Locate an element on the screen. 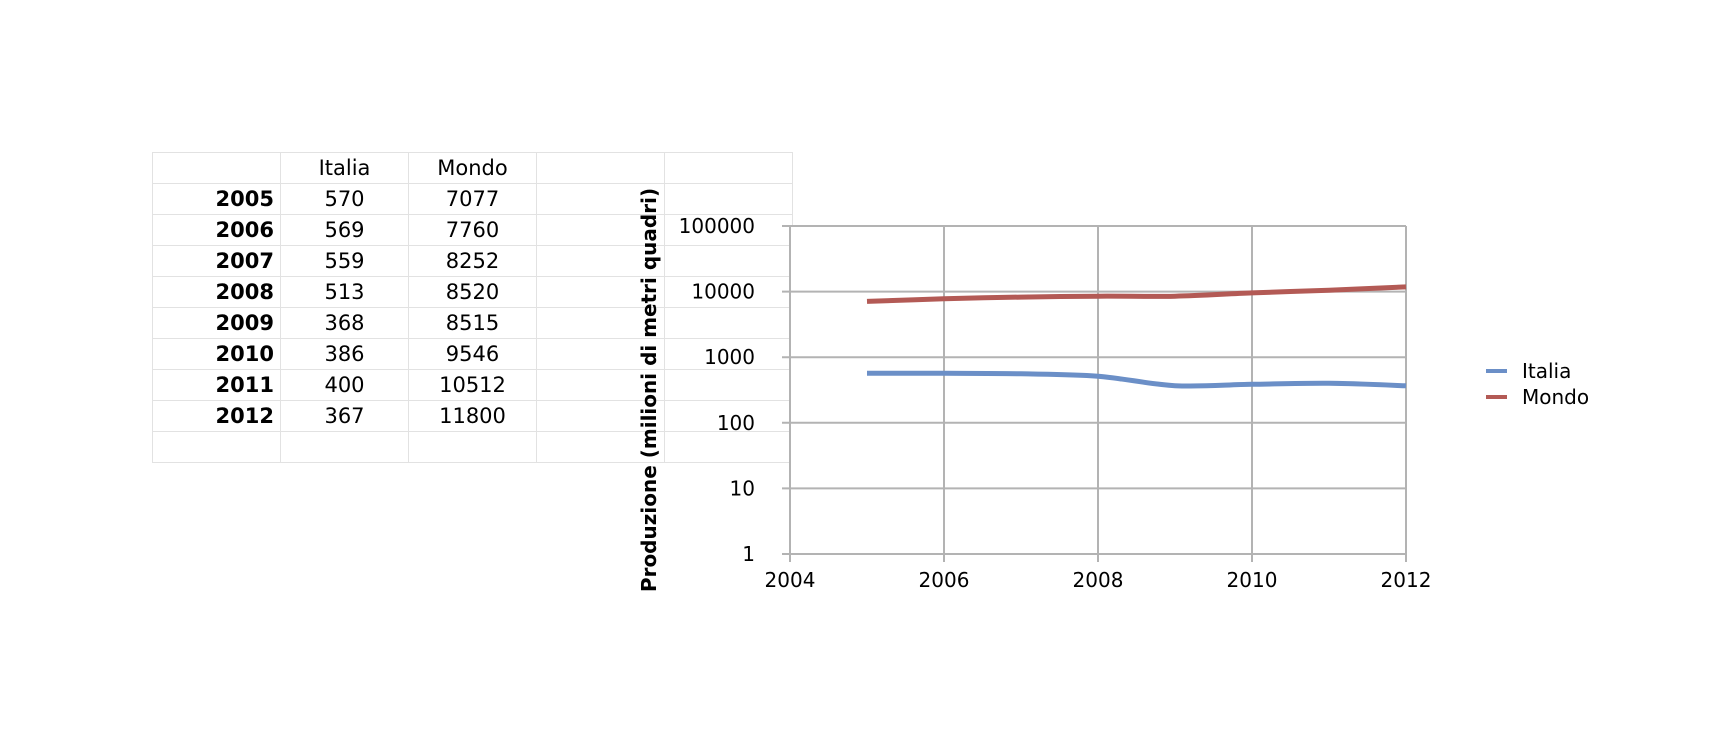 The width and height of the screenshot is (1717, 740). y-tick-label: 100 is located at coordinates (736, 423).